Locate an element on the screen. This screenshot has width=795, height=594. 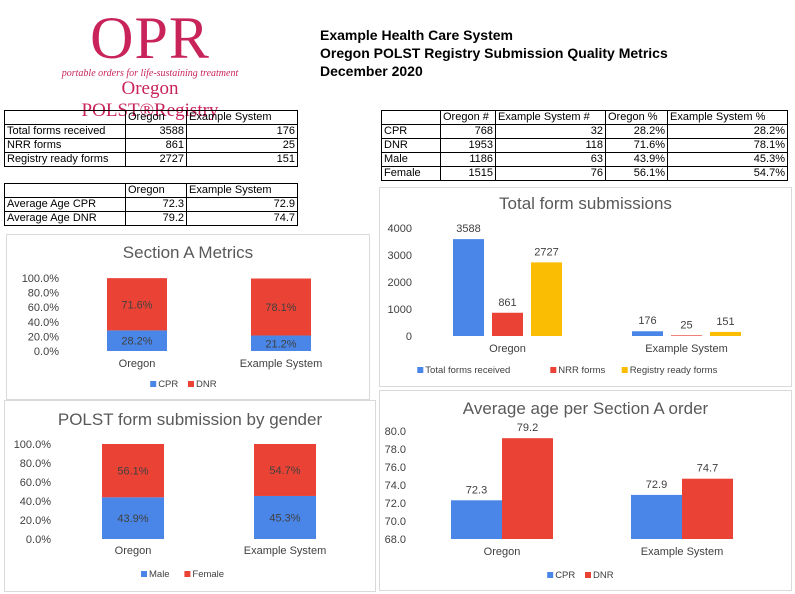
chart-title: POLST form submission by gender is located at coordinates (190, 419).